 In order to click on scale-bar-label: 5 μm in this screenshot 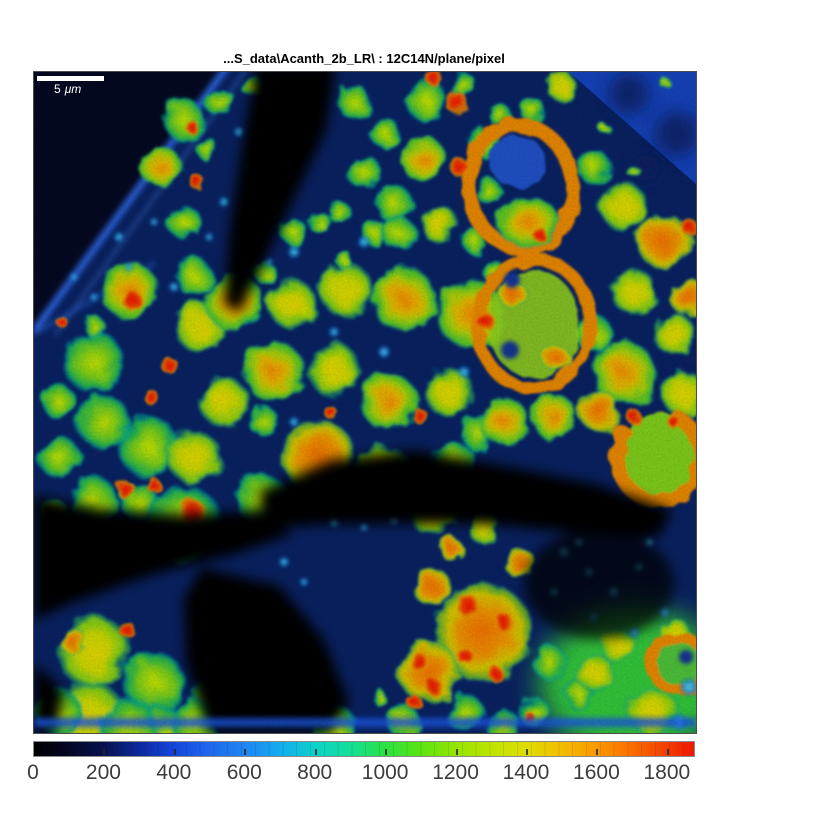, I will do `click(67, 89)`.